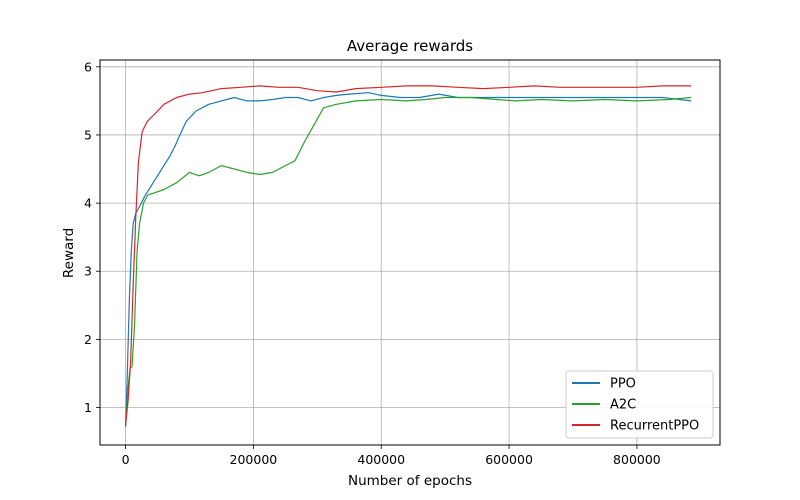 Image resolution: width=800 pixels, height=500 pixels. I want to click on x-tick-label: 200000, so click(254, 459).